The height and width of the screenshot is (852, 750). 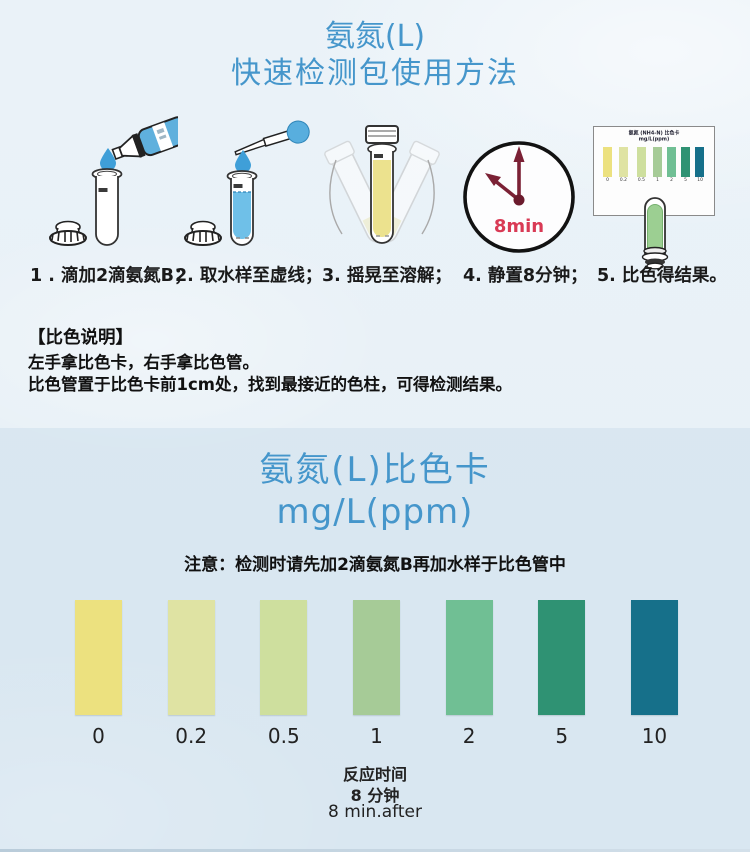 What do you see at coordinates (375, 512) in the screenshot?
I see `color-card-subtitle: mg/L(ppm)` at bounding box center [375, 512].